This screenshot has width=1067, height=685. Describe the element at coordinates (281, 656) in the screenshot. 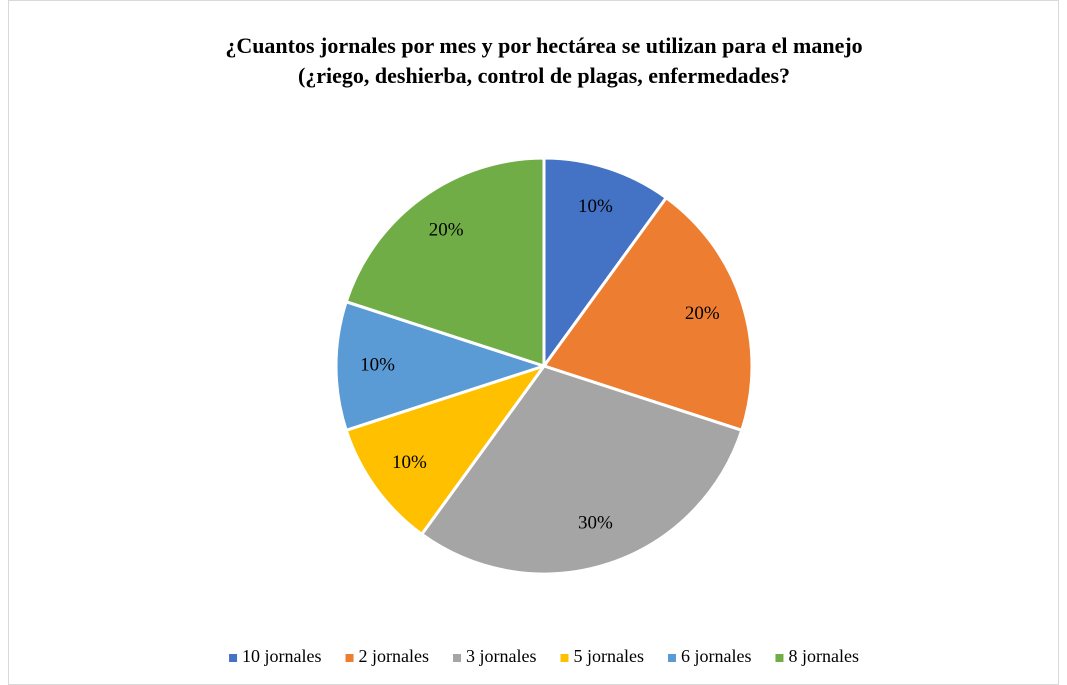

I see `legend-label: 10 jornales` at that location.